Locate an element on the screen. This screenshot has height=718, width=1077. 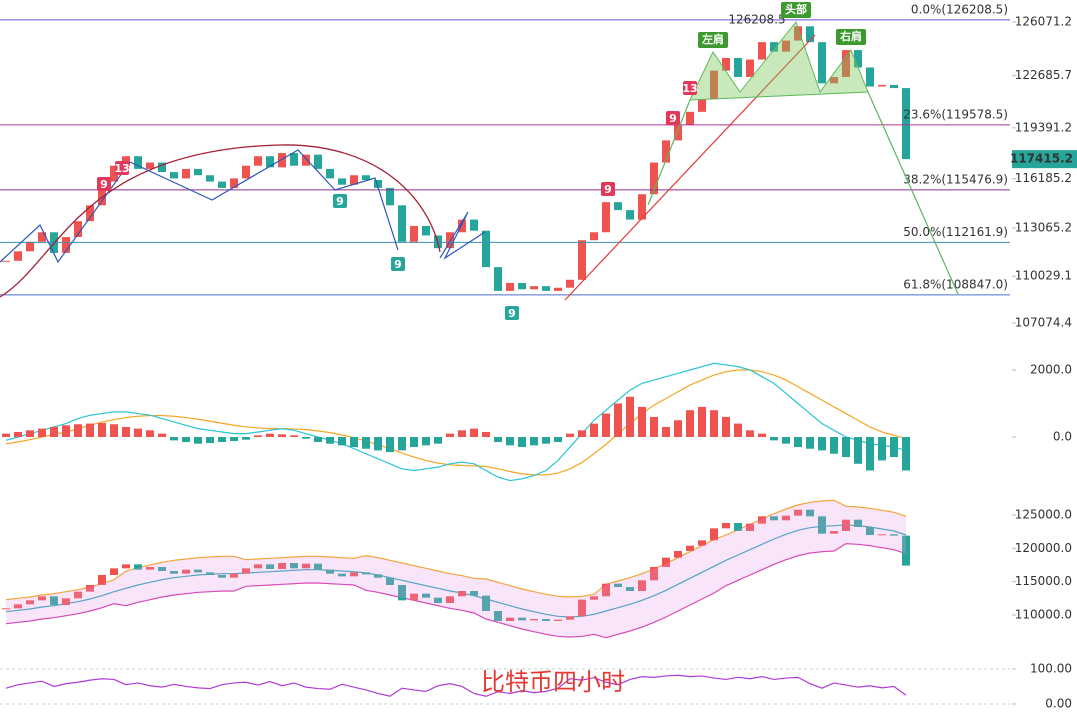
y-tick-label: 107074.4 is located at coordinates (1043, 322).